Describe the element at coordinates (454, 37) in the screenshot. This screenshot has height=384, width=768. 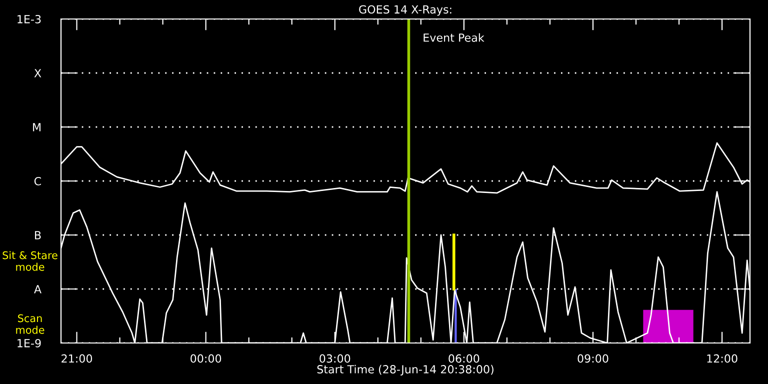
I see `ref-line-label: Event Peak` at that location.